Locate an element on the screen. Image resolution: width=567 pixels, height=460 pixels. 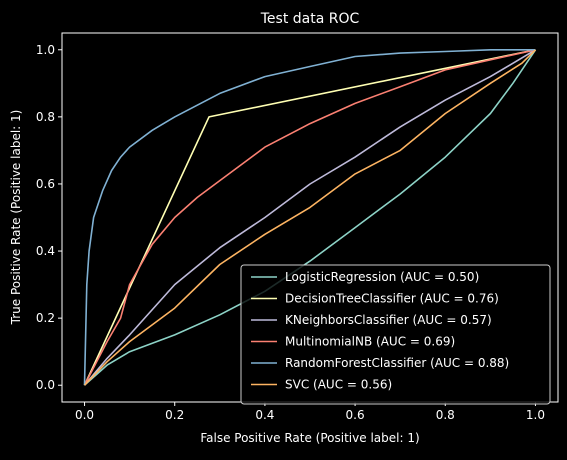
legend-label-2: DecisionTreeClassifier (AUC = 0.76) is located at coordinates (392, 299).